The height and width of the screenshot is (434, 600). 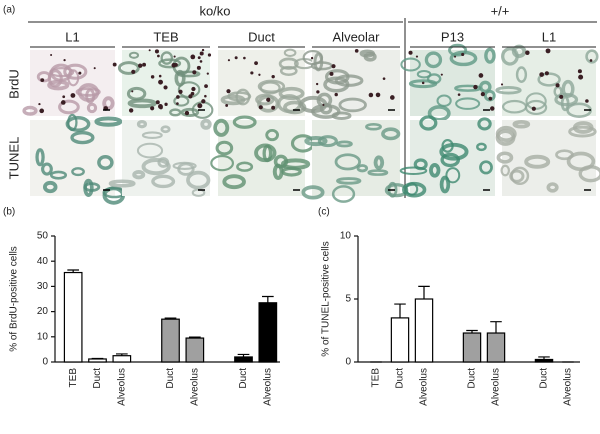 I want to click on column-label: TEB, so click(x=165, y=36).